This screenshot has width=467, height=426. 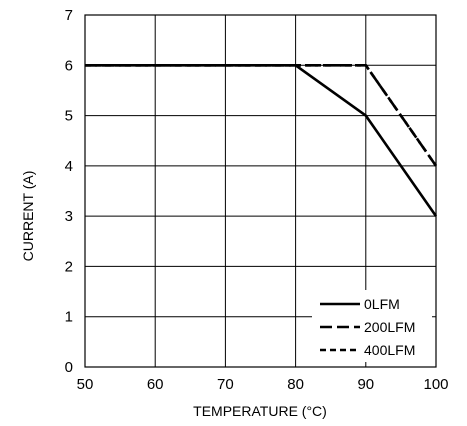 What do you see at coordinates (155, 384) in the screenshot?
I see `x-tick-label-60: 60` at bounding box center [155, 384].